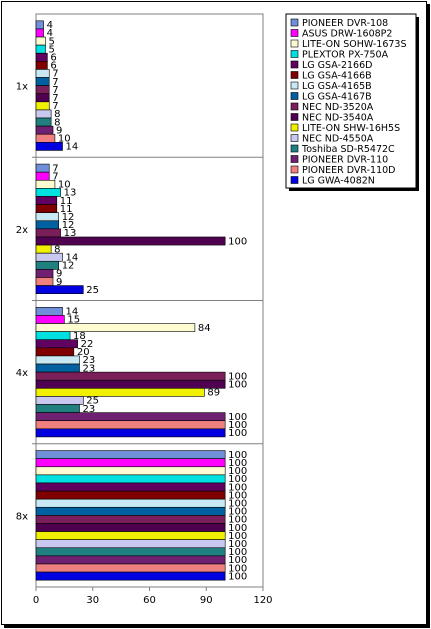 This screenshot has width=431, height=629. I want to click on legend-entry: LG GSA-4165B, so click(337, 86).